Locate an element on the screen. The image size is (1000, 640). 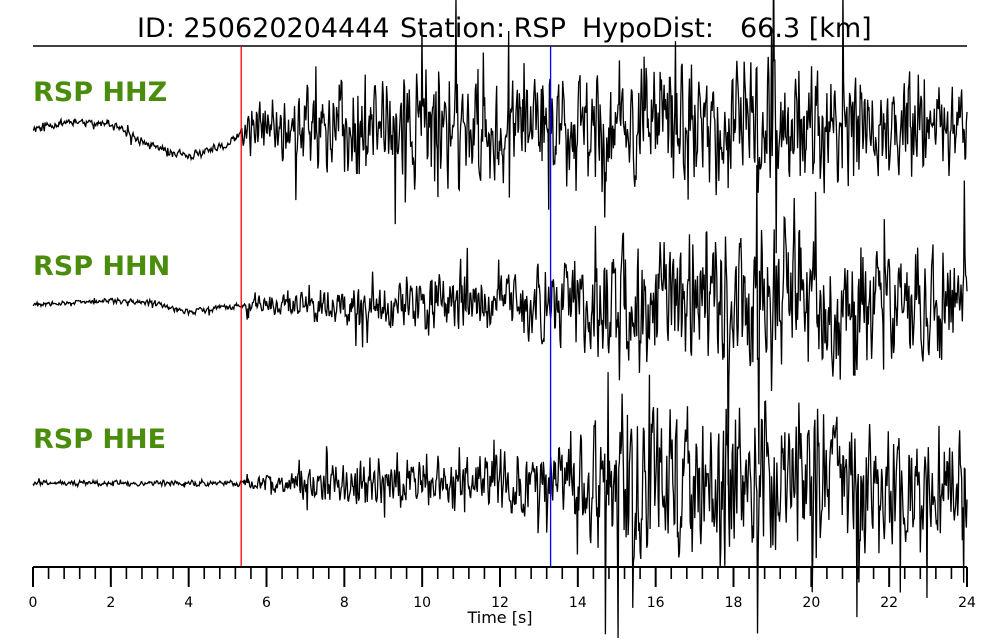
x-tick-label: 16 is located at coordinates (656, 603).